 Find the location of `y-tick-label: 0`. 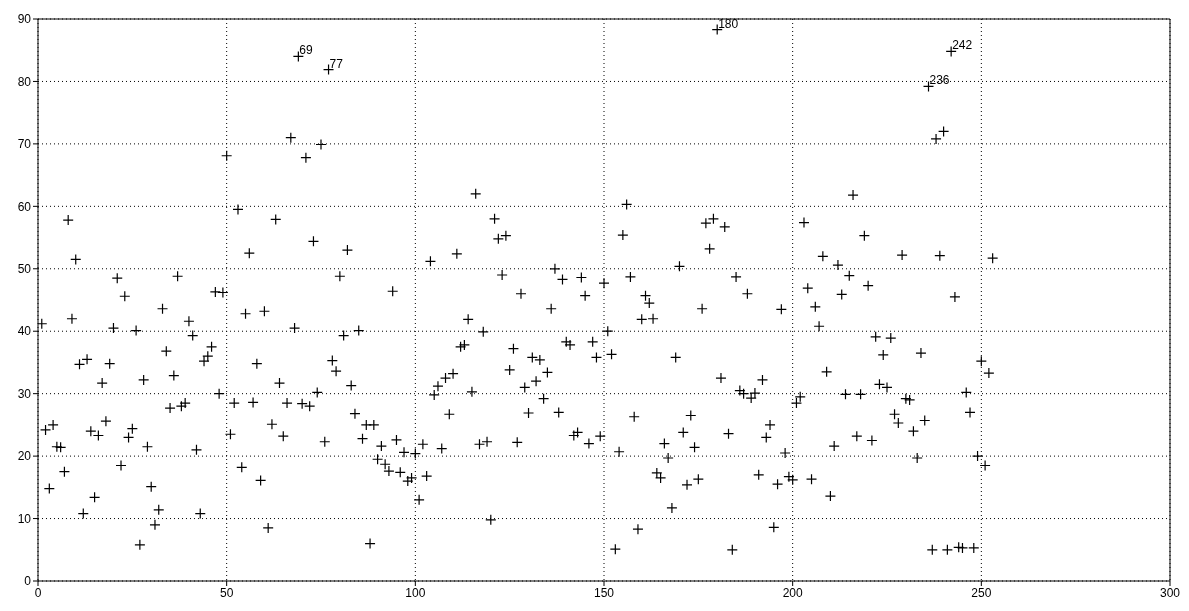

y-tick-label: 0 is located at coordinates (28, 581).